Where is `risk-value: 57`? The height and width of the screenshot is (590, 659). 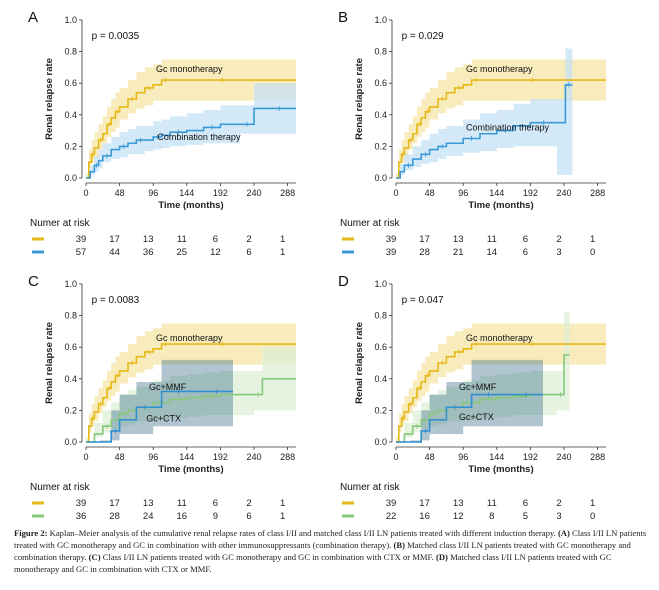
risk-value: 57 is located at coordinates (81, 252).